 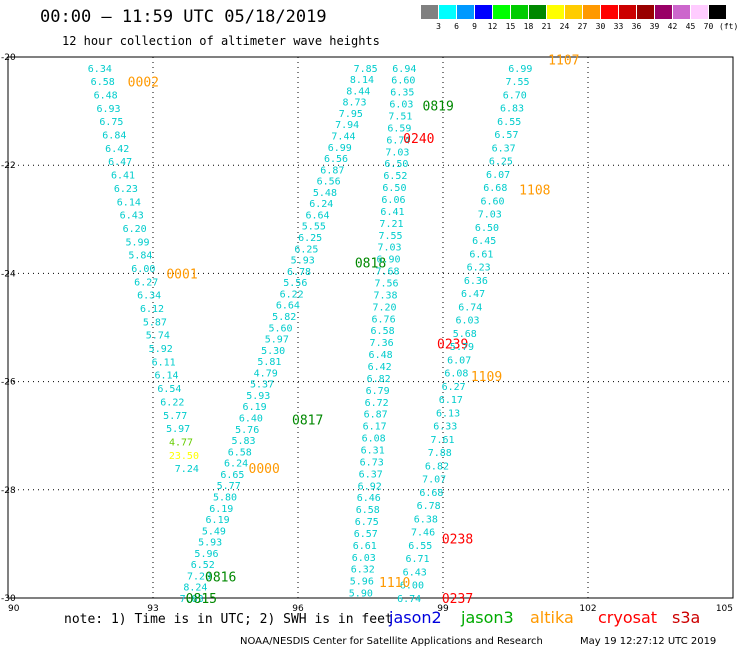 What do you see at coordinates (169, 389) in the screenshot?
I see `wave-height-value: 6.54` at bounding box center [169, 389].